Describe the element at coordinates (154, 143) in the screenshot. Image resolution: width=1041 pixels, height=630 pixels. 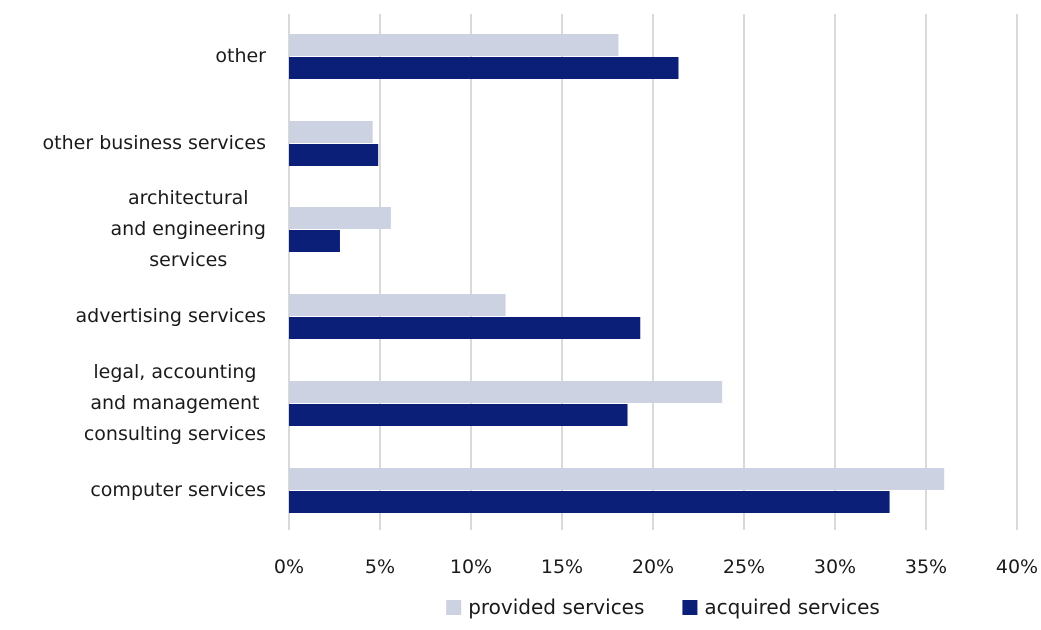
I see `category-label: other business services` at that location.